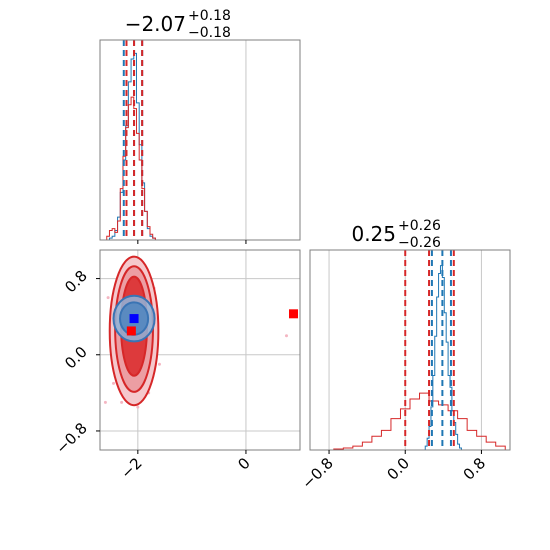 The height and width of the screenshot is (550, 550). I want to click on y-tick-label: 0.8, so click(76, 282).